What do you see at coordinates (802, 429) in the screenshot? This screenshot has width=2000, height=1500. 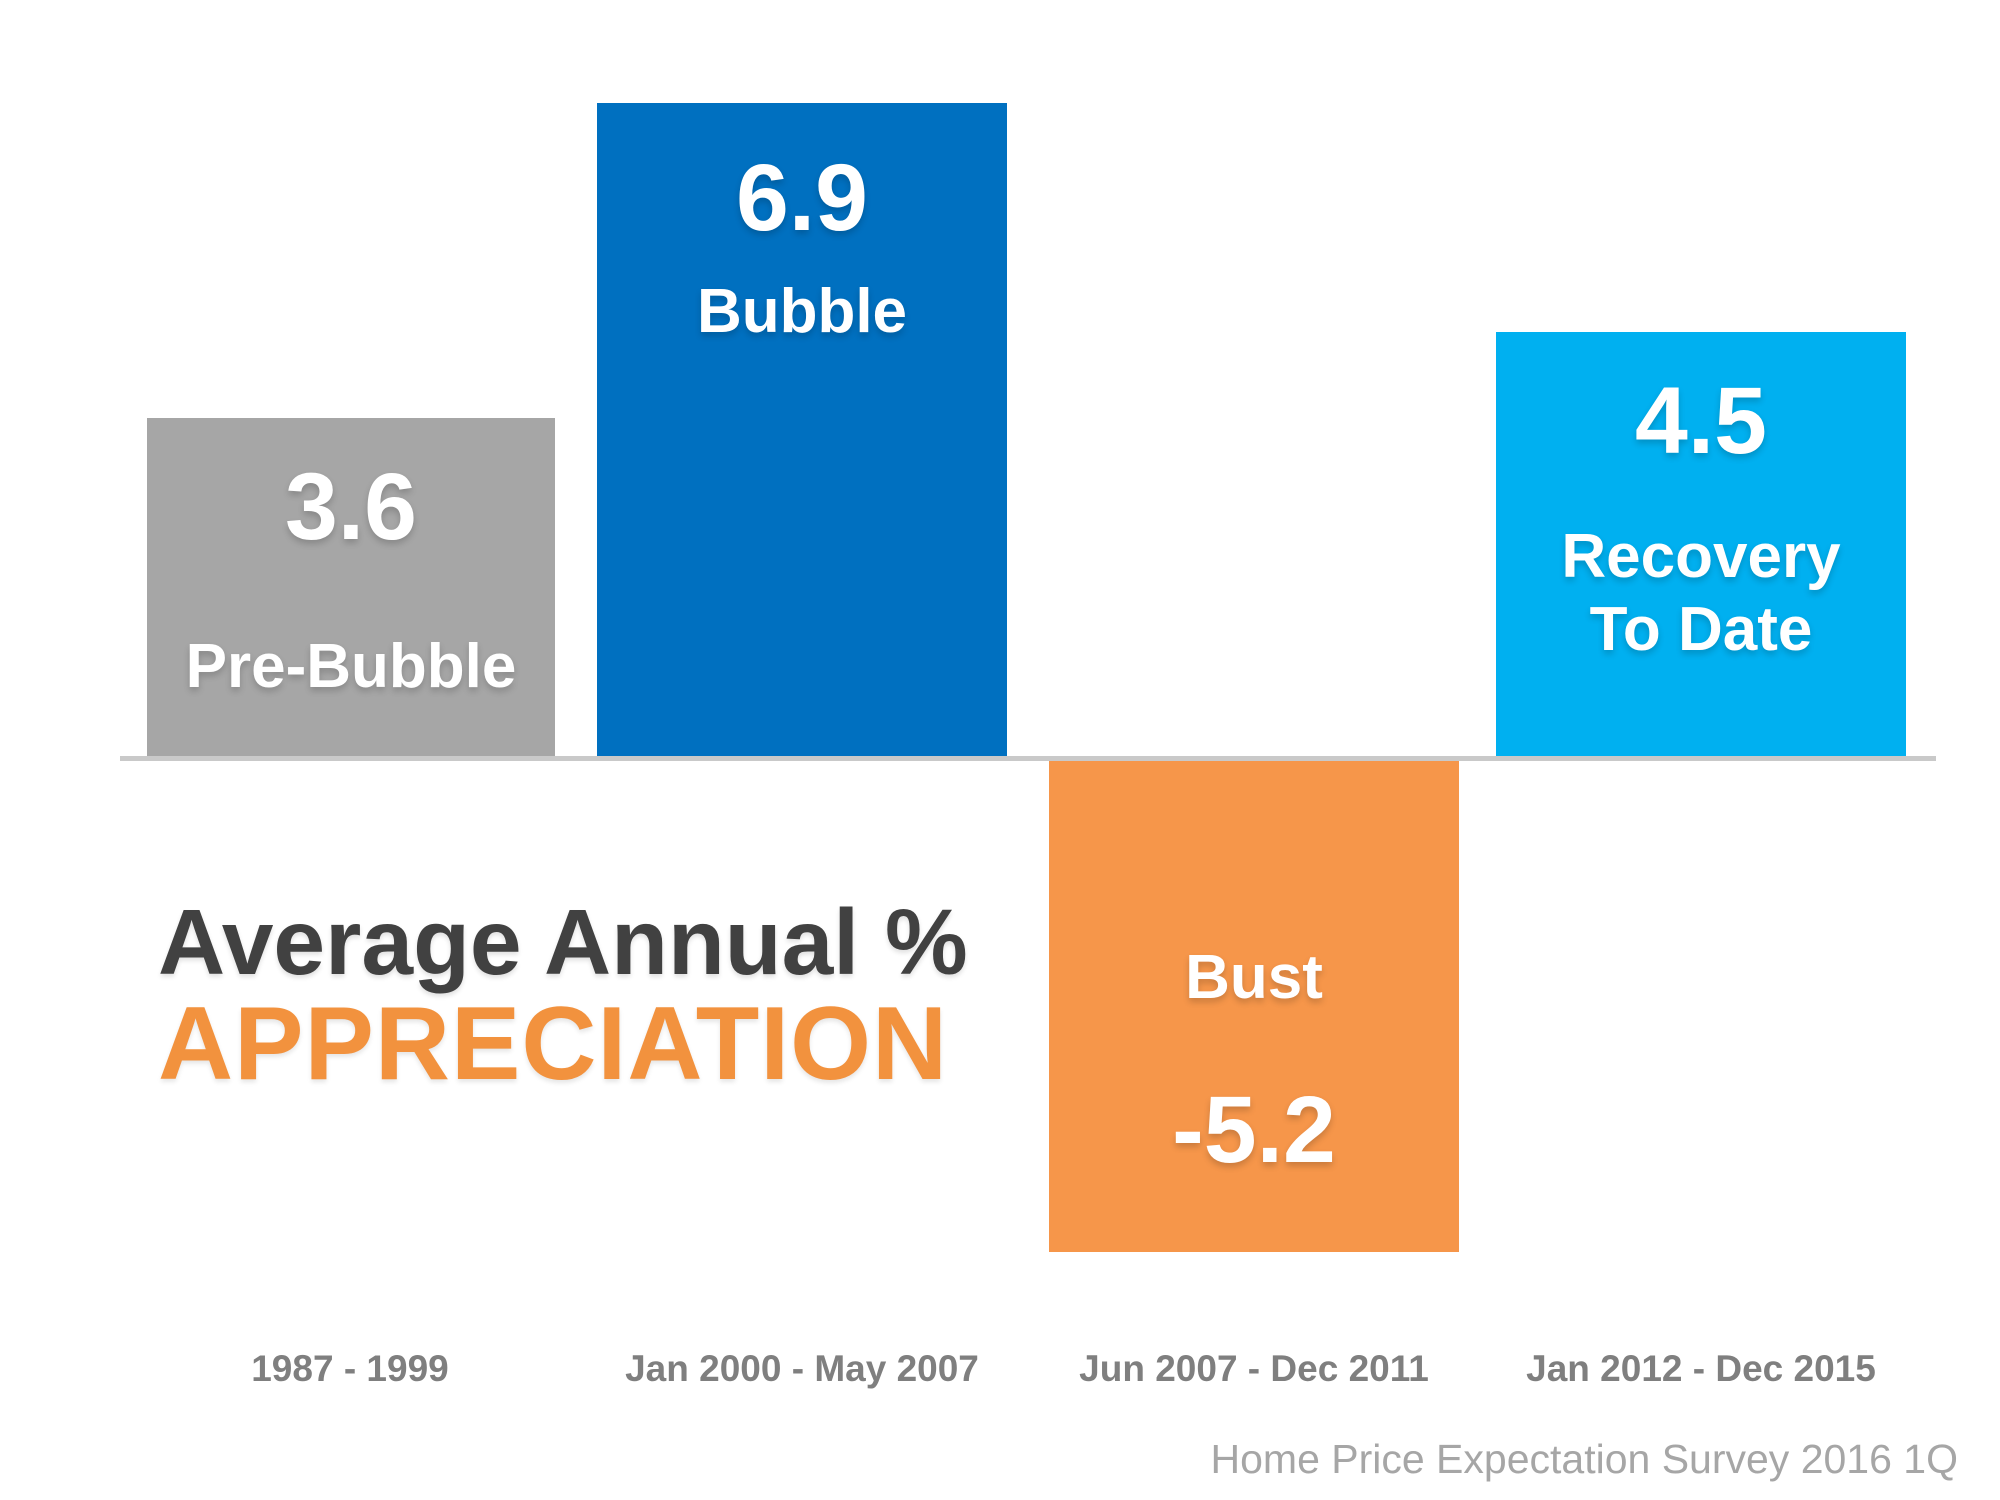 I see `bar-bubble: 6.9 Bubble` at bounding box center [802, 429].